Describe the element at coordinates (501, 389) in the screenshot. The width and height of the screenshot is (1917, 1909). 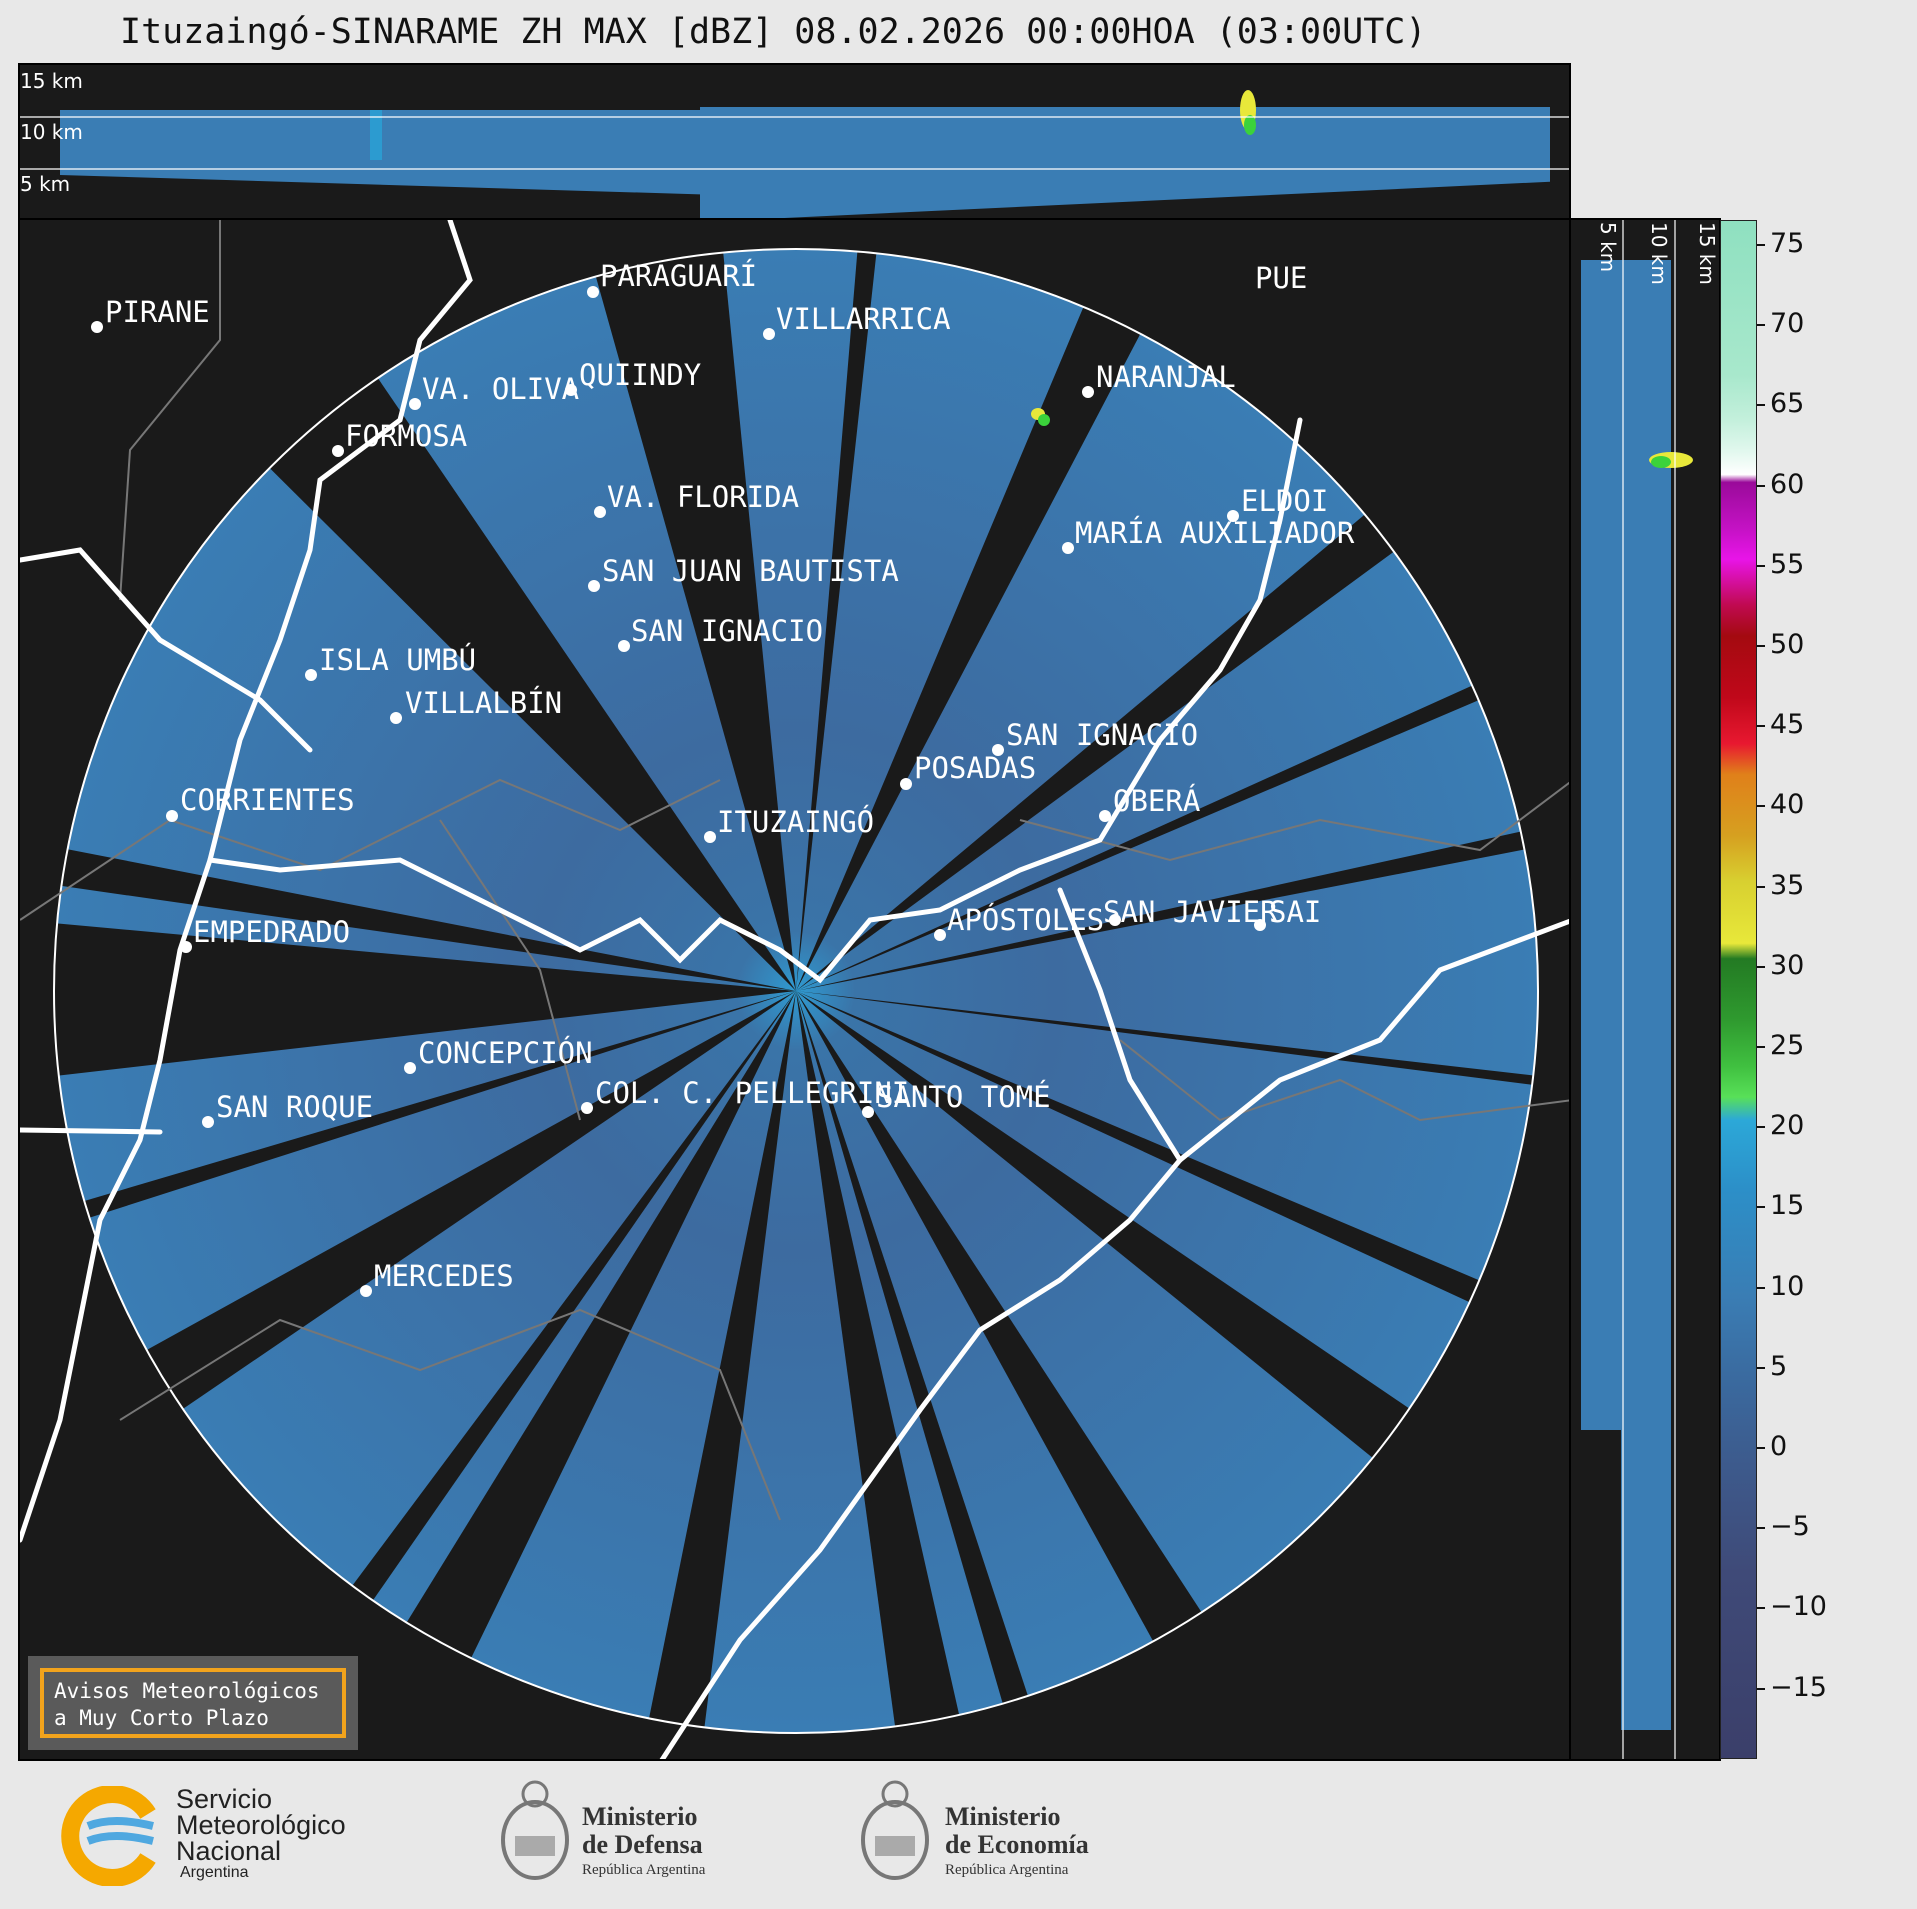
I see `city-label: VA. OLIVA` at that location.